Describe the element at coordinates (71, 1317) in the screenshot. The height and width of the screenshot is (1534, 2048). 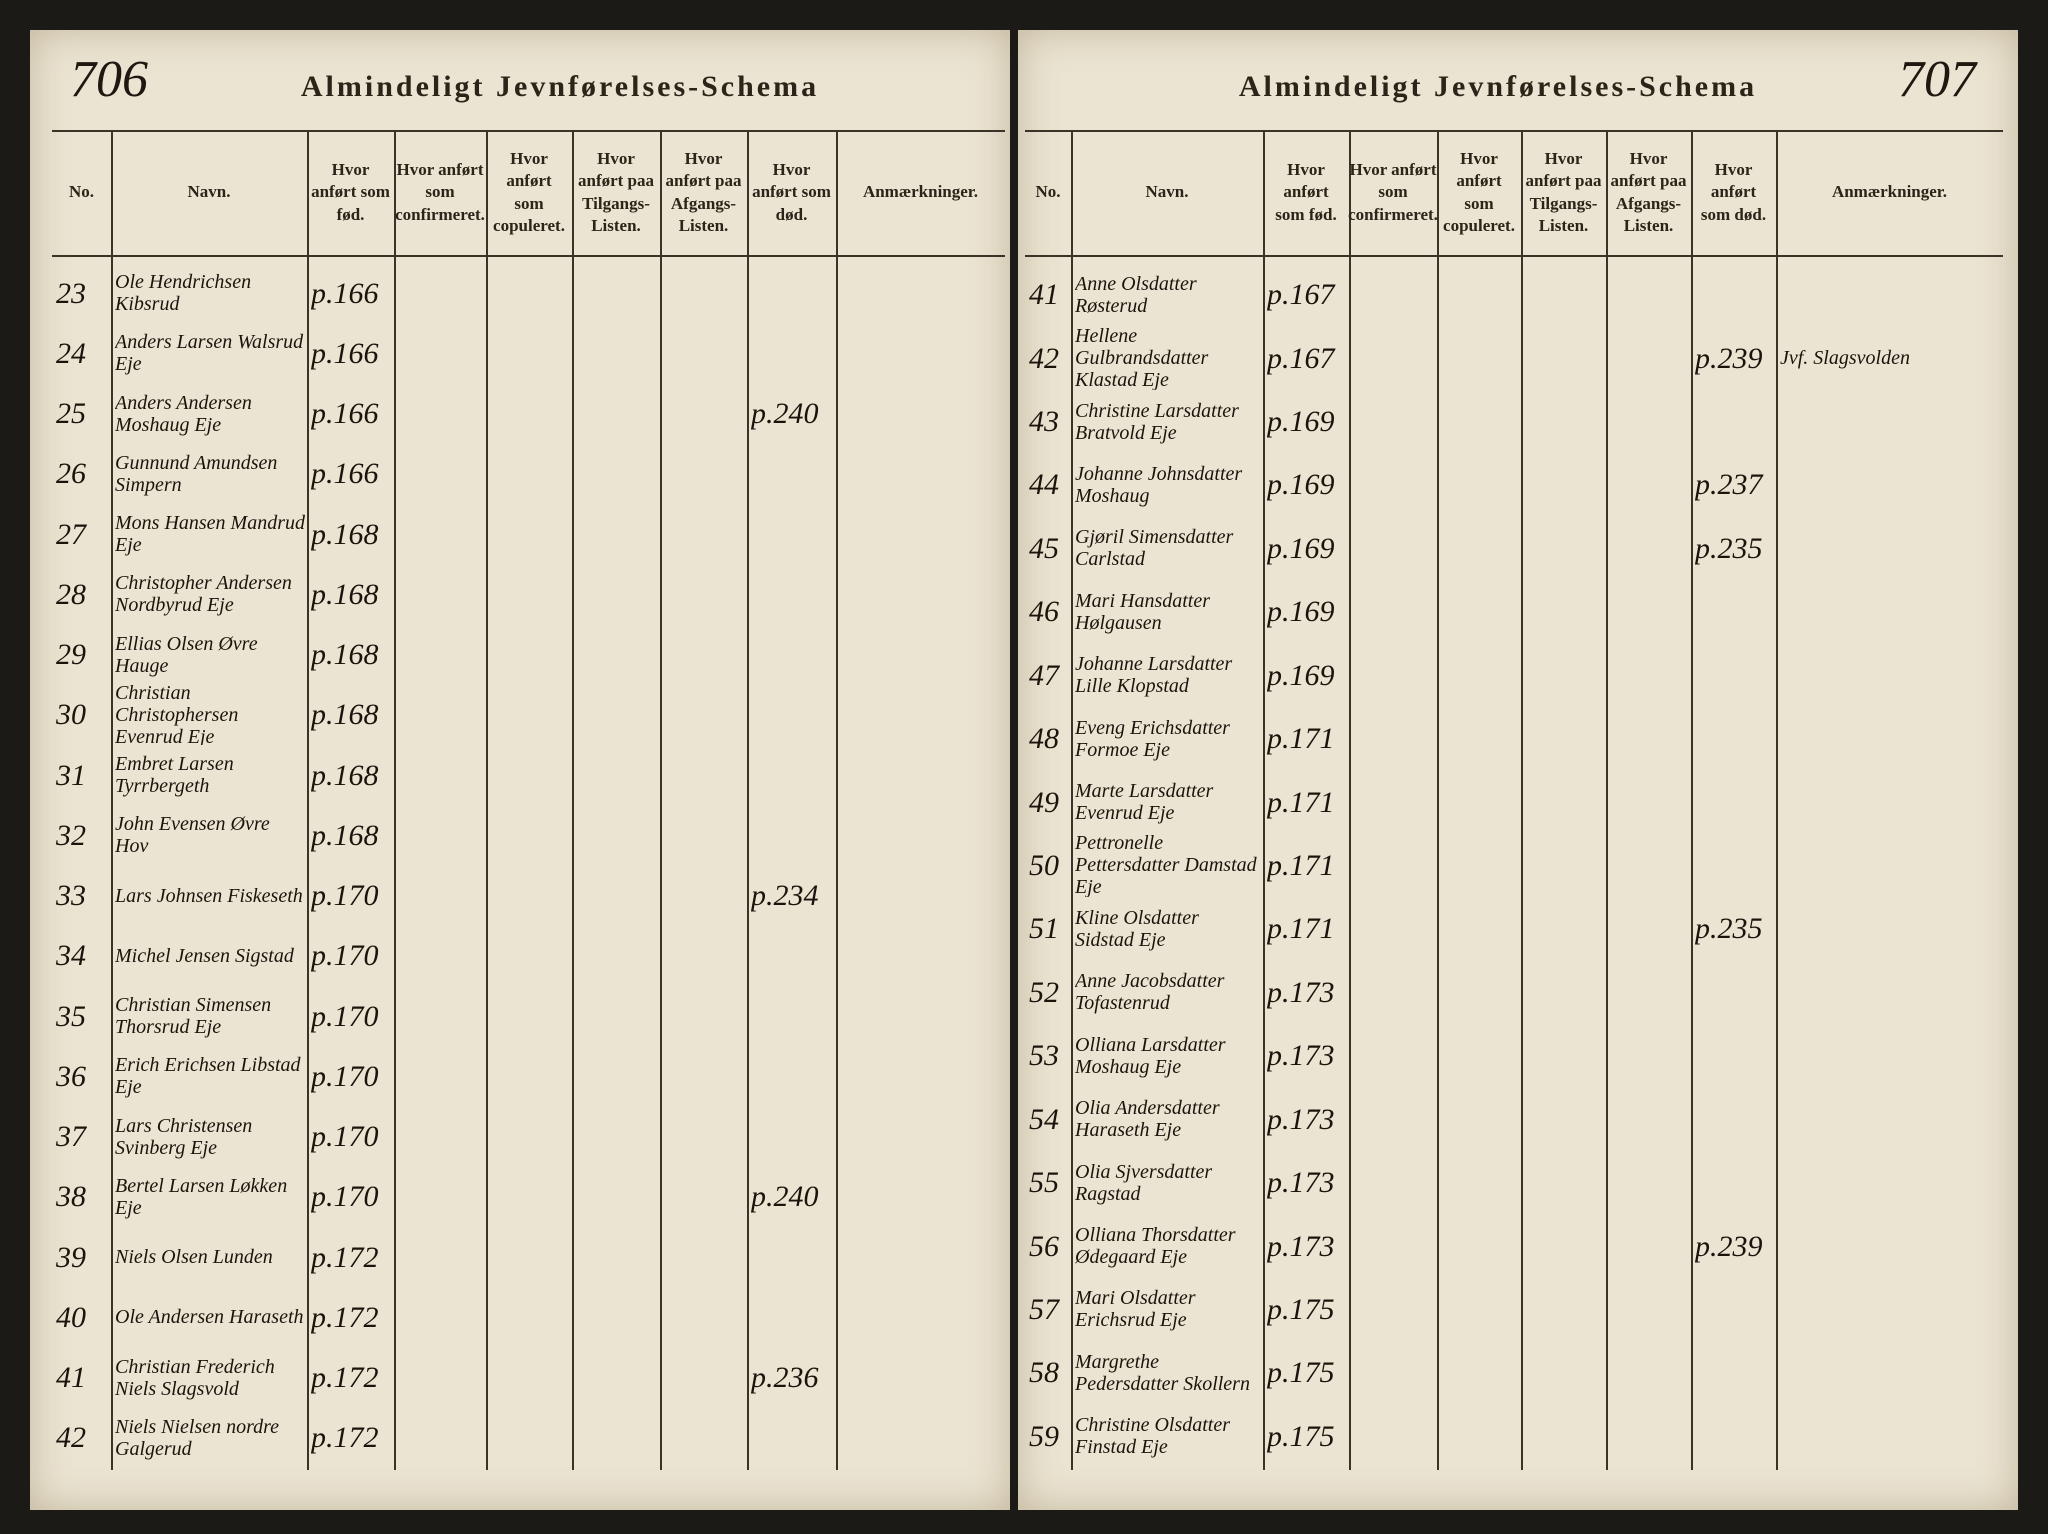
I see `cell-no: 40` at that location.